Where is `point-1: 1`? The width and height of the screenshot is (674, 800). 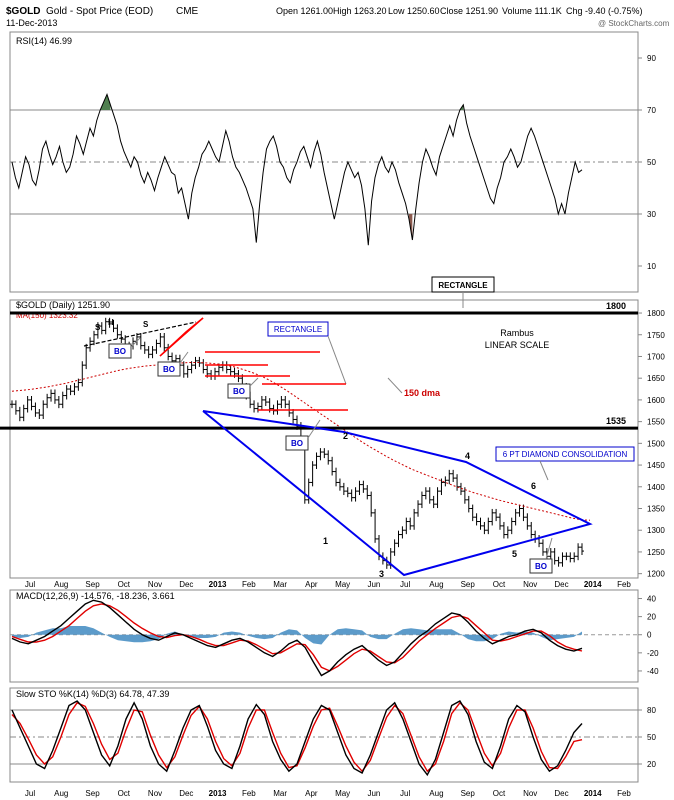
point-1: 1 is located at coordinates (325, 541).